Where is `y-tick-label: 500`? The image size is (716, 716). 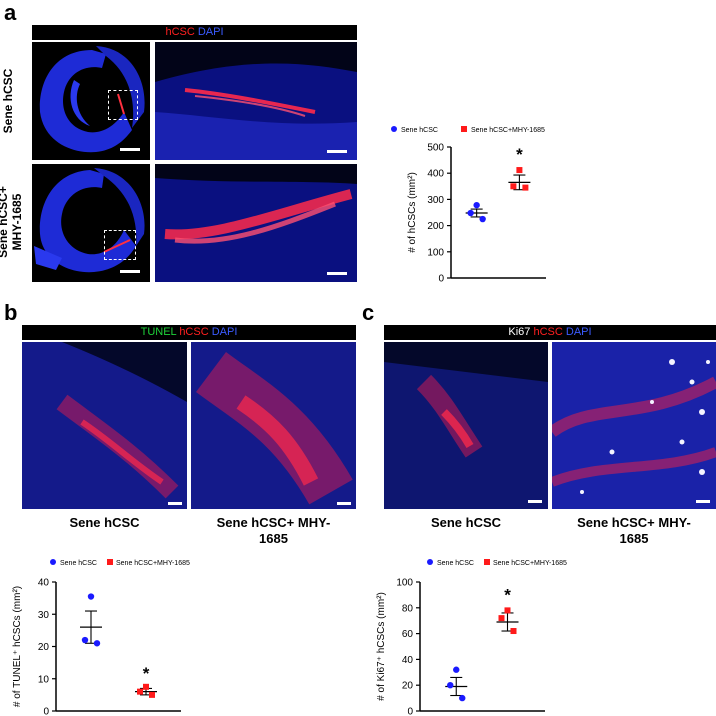
y-tick-label: 500 is located at coordinates (435, 148).